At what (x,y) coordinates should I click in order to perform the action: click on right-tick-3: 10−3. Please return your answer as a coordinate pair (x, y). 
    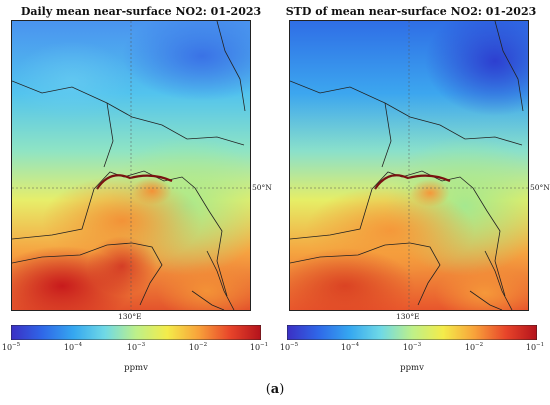
    Looking at the image, I should click on (412, 347).